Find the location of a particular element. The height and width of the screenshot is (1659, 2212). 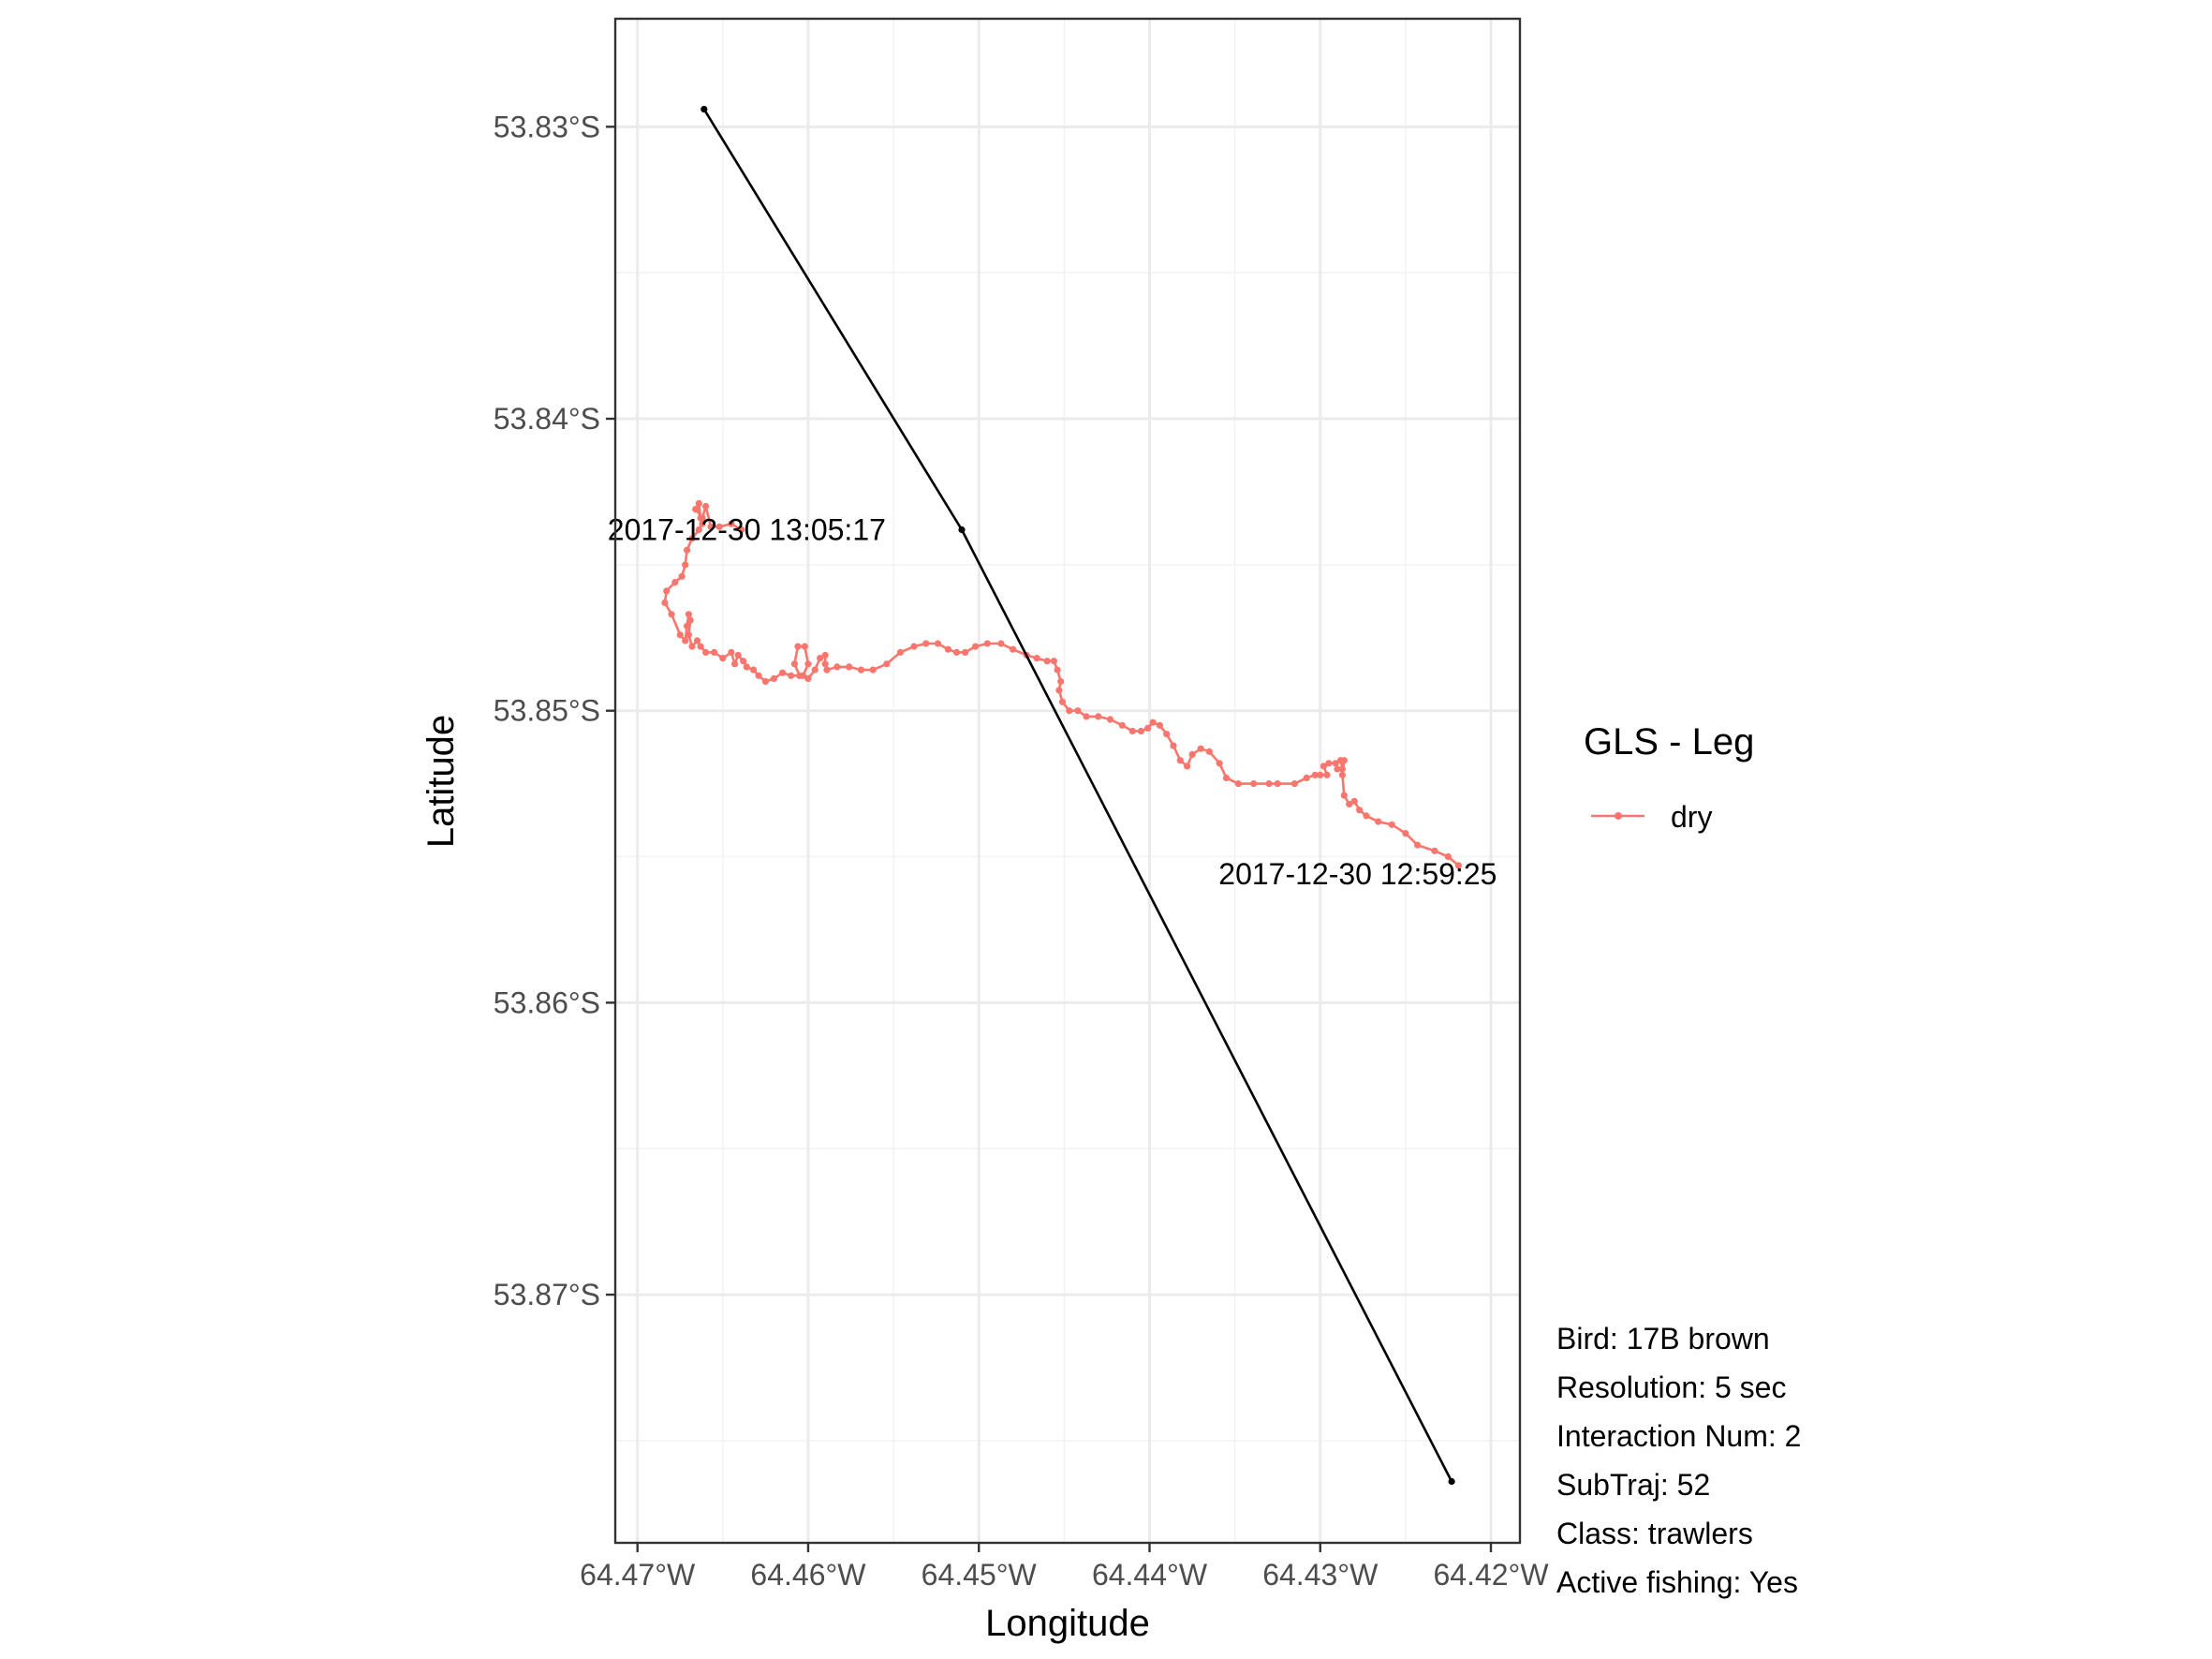

info-line: Interaction Num: 2 is located at coordinates (1678, 1436).